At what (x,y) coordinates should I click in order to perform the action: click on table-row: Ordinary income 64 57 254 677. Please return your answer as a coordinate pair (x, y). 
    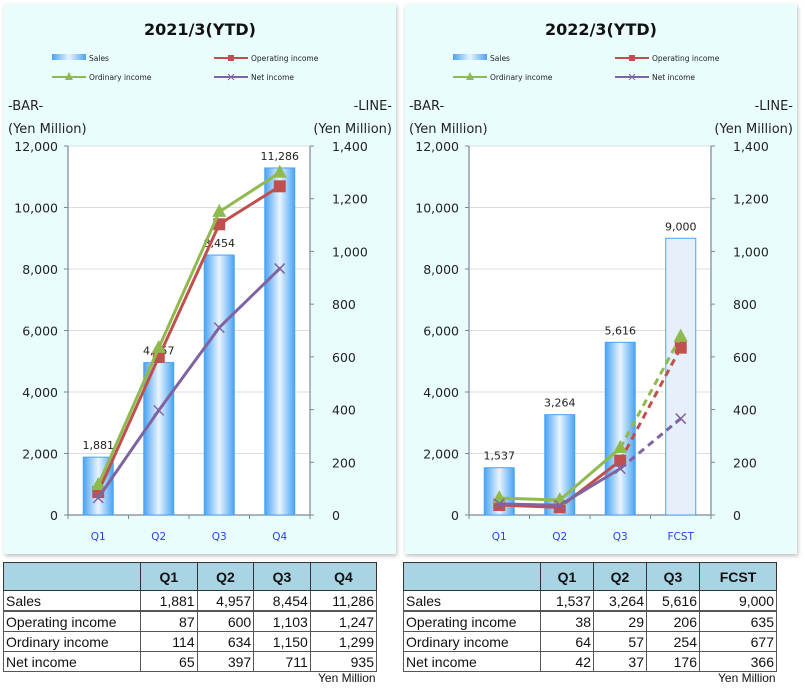
    Looking at the image, I should click on (590, 641).